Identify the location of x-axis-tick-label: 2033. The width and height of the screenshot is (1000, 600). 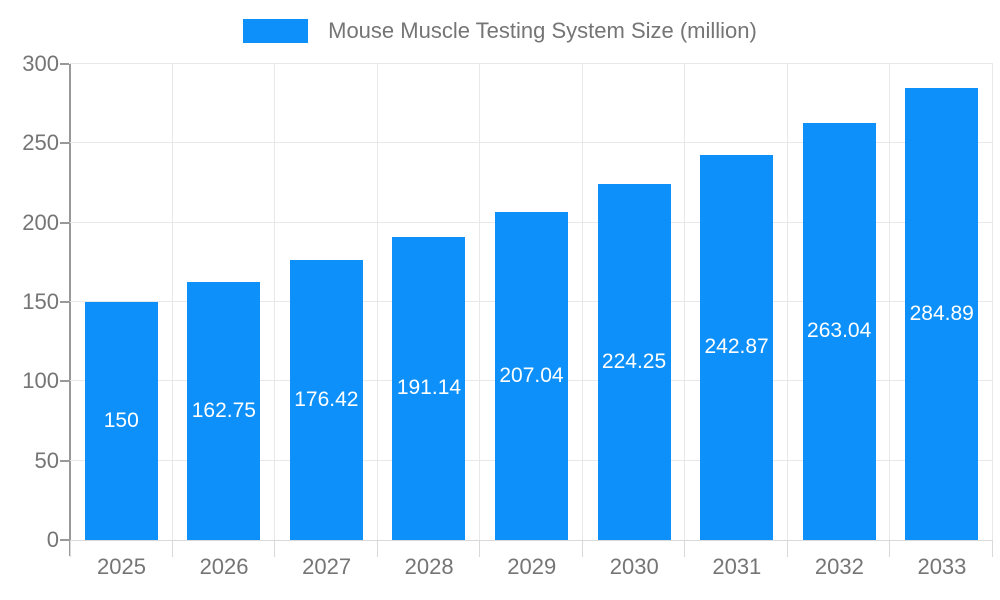
(942, 566).